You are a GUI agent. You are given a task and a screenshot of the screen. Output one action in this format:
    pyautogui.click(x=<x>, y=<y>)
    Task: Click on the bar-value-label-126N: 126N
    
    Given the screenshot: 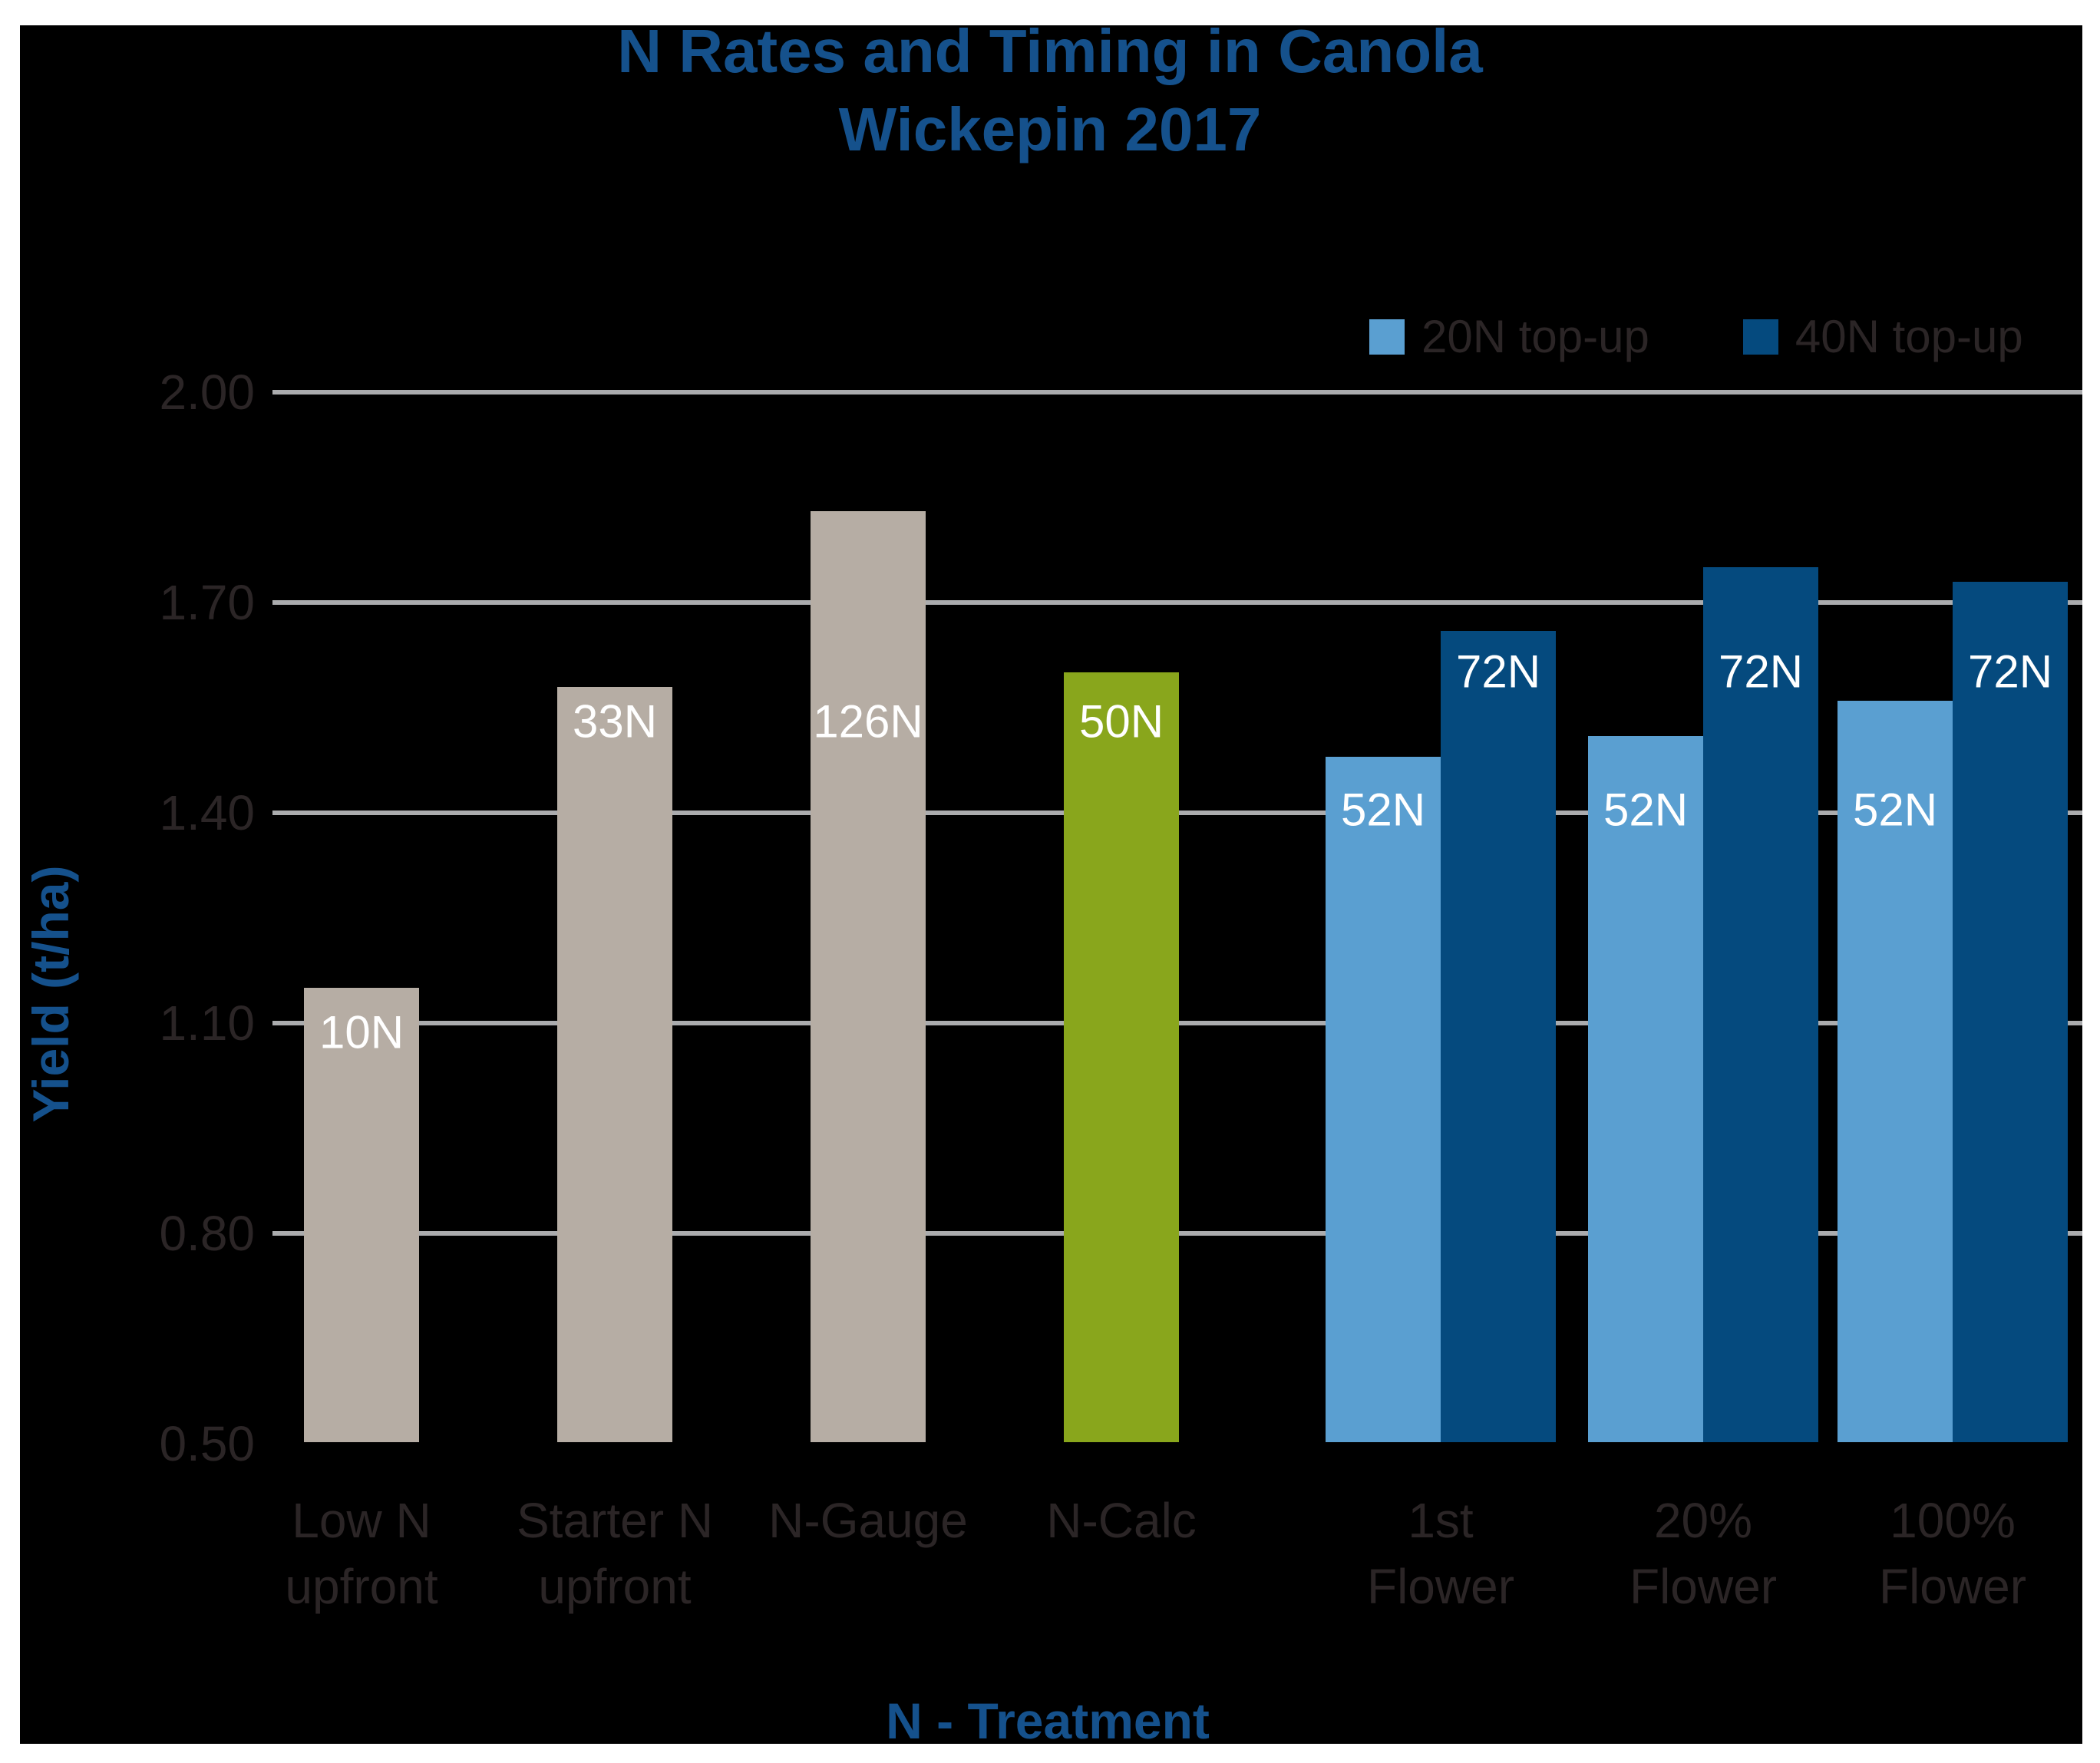 What is the action you would take?
    pyautogui.click(x=868, y=722)
    